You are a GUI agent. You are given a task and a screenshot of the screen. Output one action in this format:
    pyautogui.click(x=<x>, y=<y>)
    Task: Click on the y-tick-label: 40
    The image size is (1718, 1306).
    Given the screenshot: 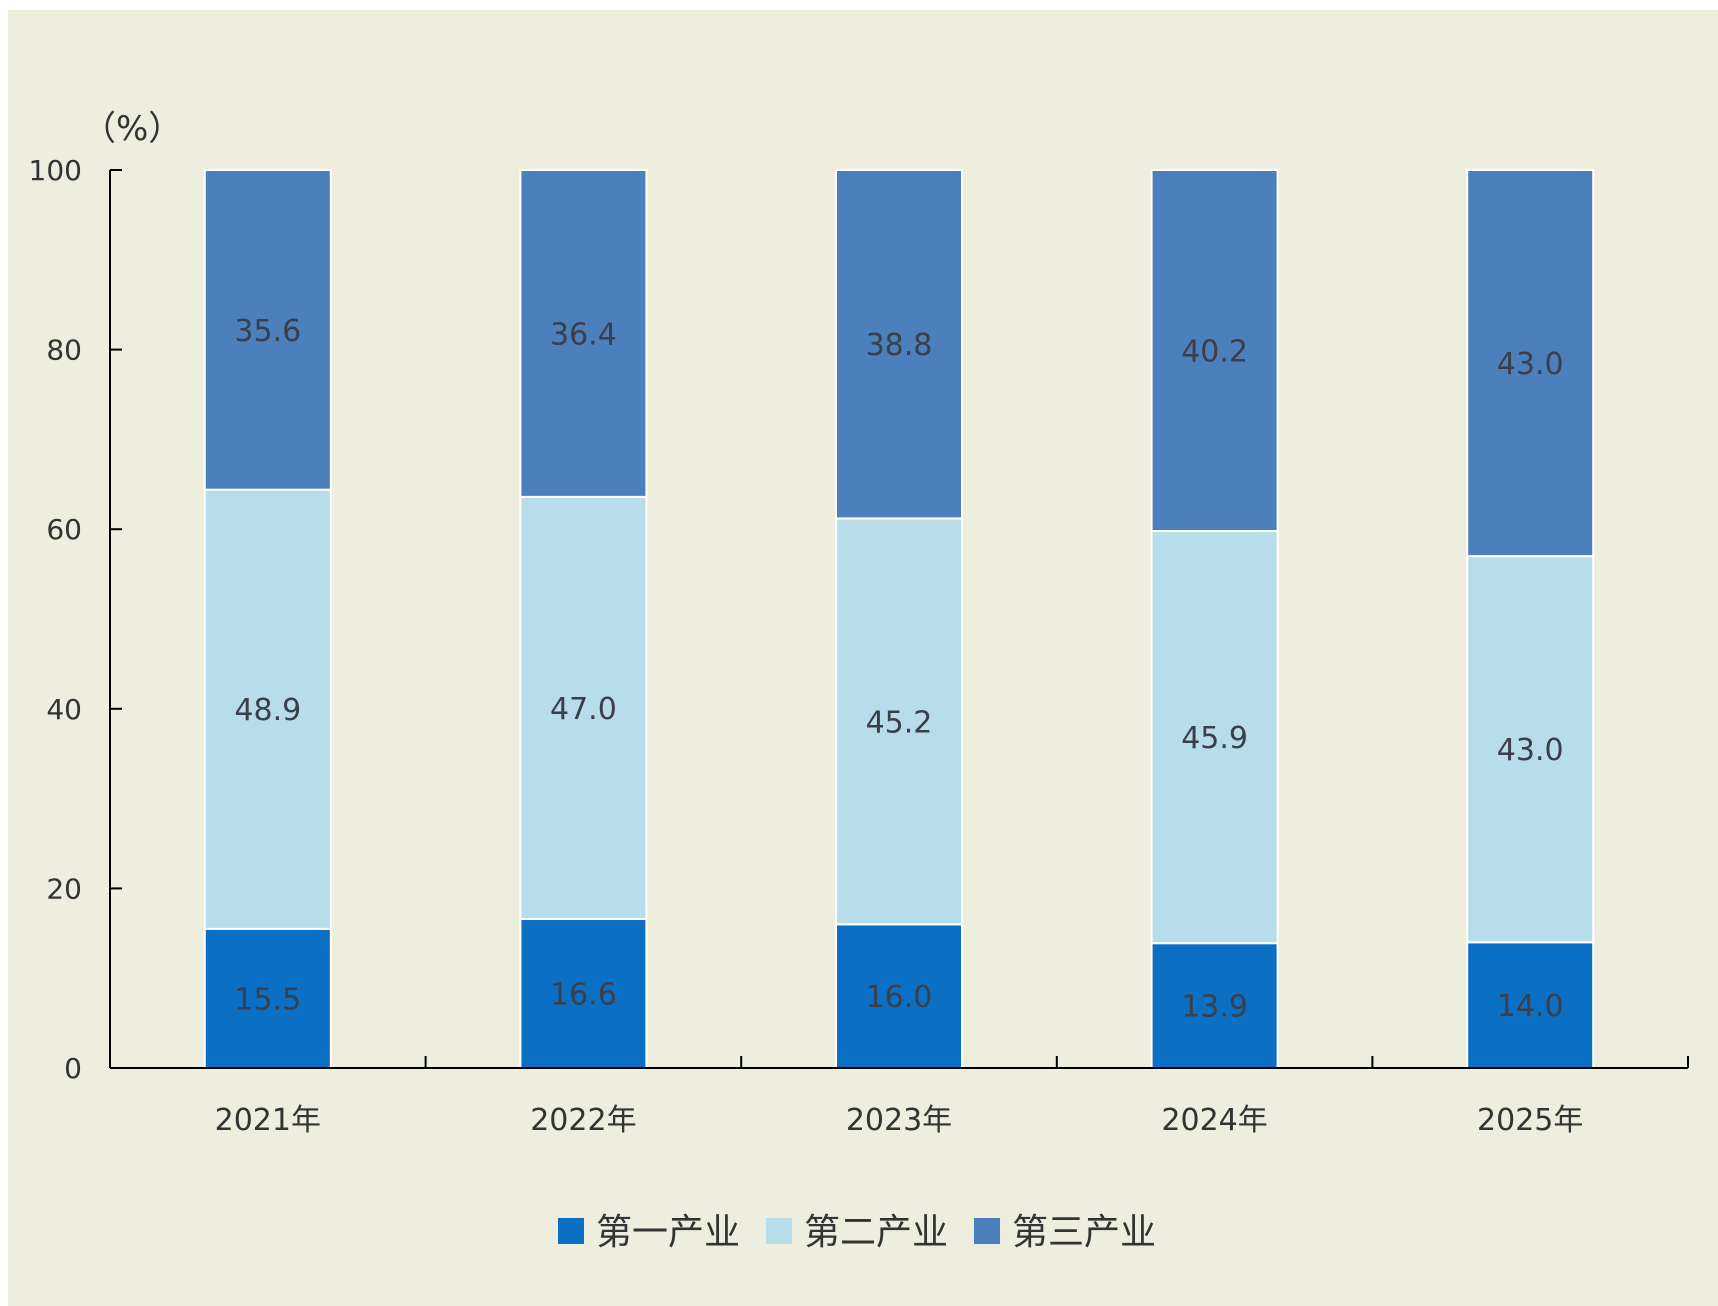 What is the action you would take?
    pyautogui.click(x=64, y=709)
    